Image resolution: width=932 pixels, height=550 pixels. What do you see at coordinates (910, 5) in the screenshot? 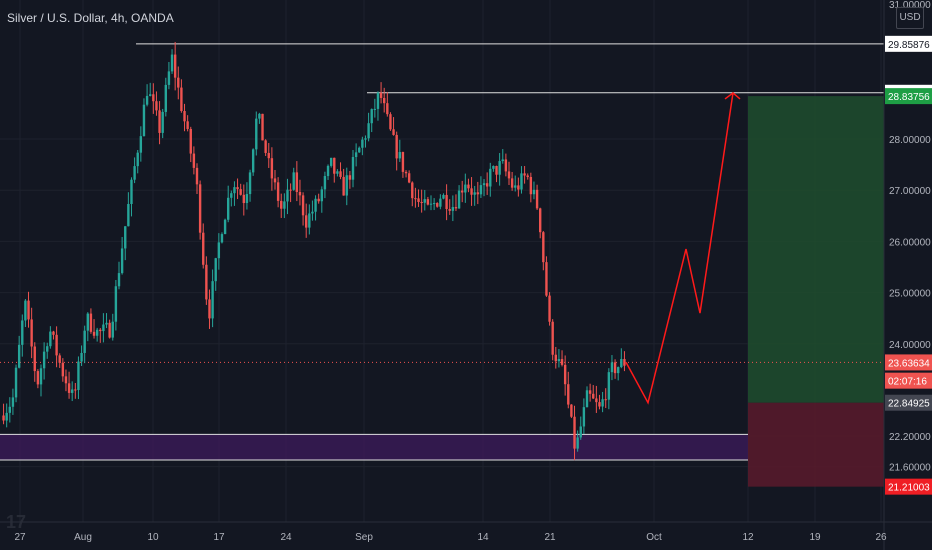
I see `price-tick-label: 31.00000` at bounding box center [910, 5].